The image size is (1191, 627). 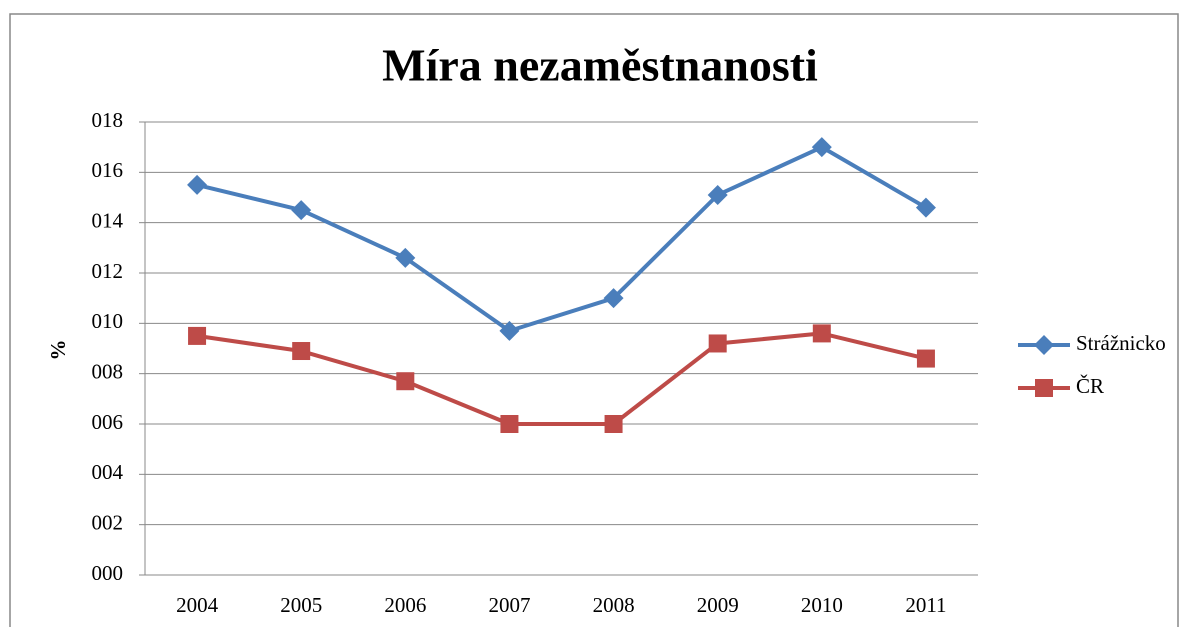 What do you see at coordinates (718, 605) in the screenshot?
I see `x-tick-label: 2009` at bounding box center [718, 605].